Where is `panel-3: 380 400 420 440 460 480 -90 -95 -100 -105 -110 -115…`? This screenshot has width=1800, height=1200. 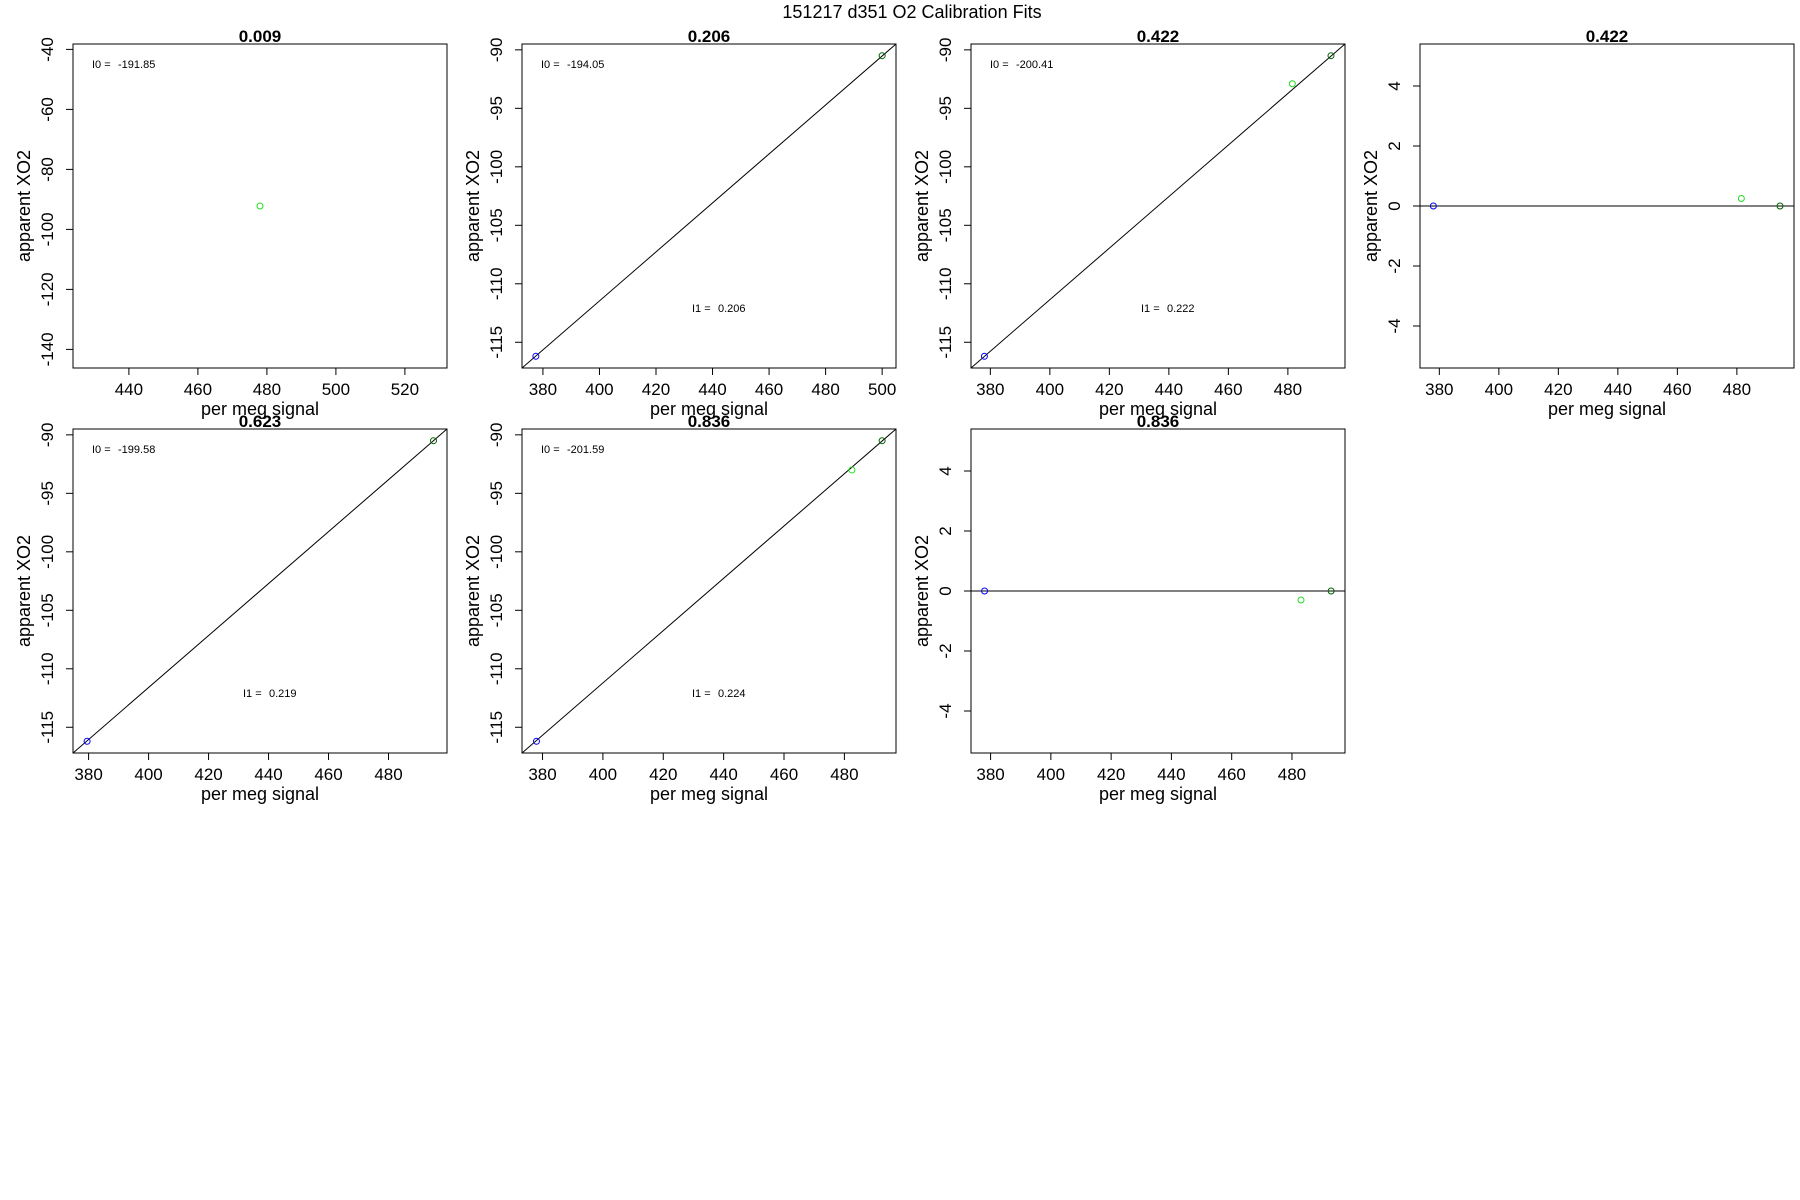 panel-3: 380 400 420 440 460 480 -90 -95 -100 -105 -110 -115… is located at coordinates (1129, 223).